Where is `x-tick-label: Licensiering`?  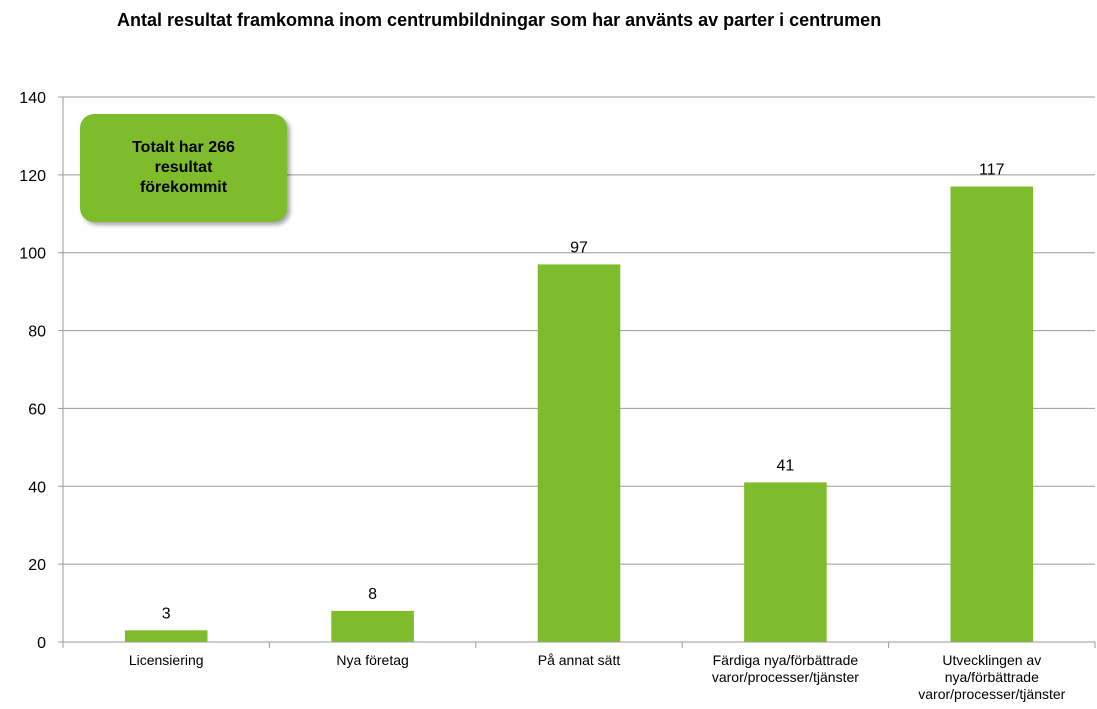 x-tick-label: Licensiering is located at coordinates (166, 660).